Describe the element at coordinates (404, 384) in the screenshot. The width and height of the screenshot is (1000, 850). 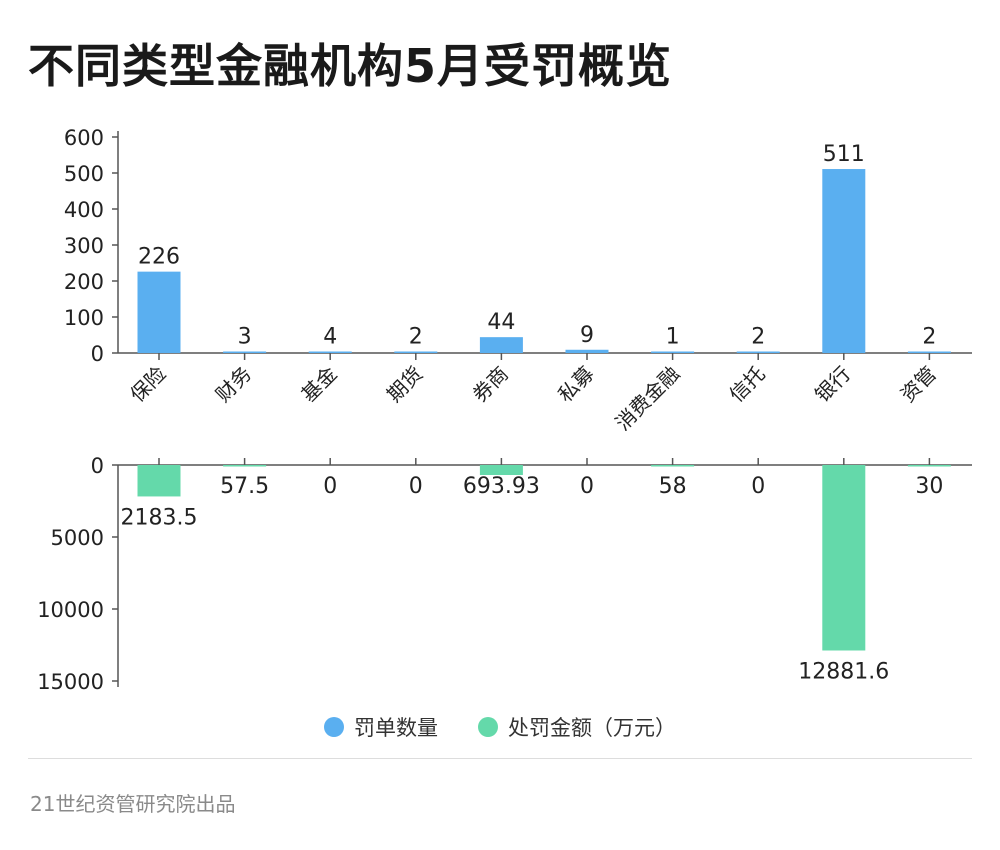
I see `x-category-label-3: 期货` at that location.